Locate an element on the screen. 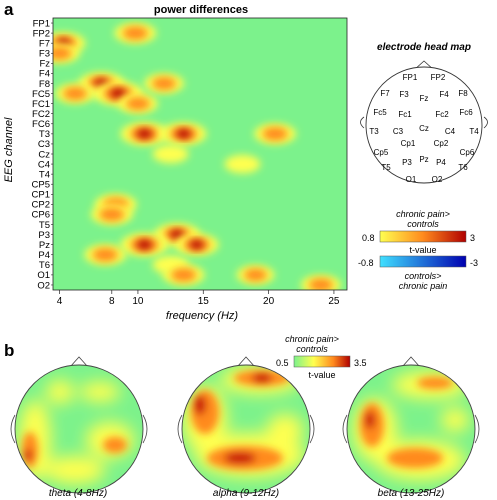  legend-a-negative-bar is located at coordinates (423, 261).